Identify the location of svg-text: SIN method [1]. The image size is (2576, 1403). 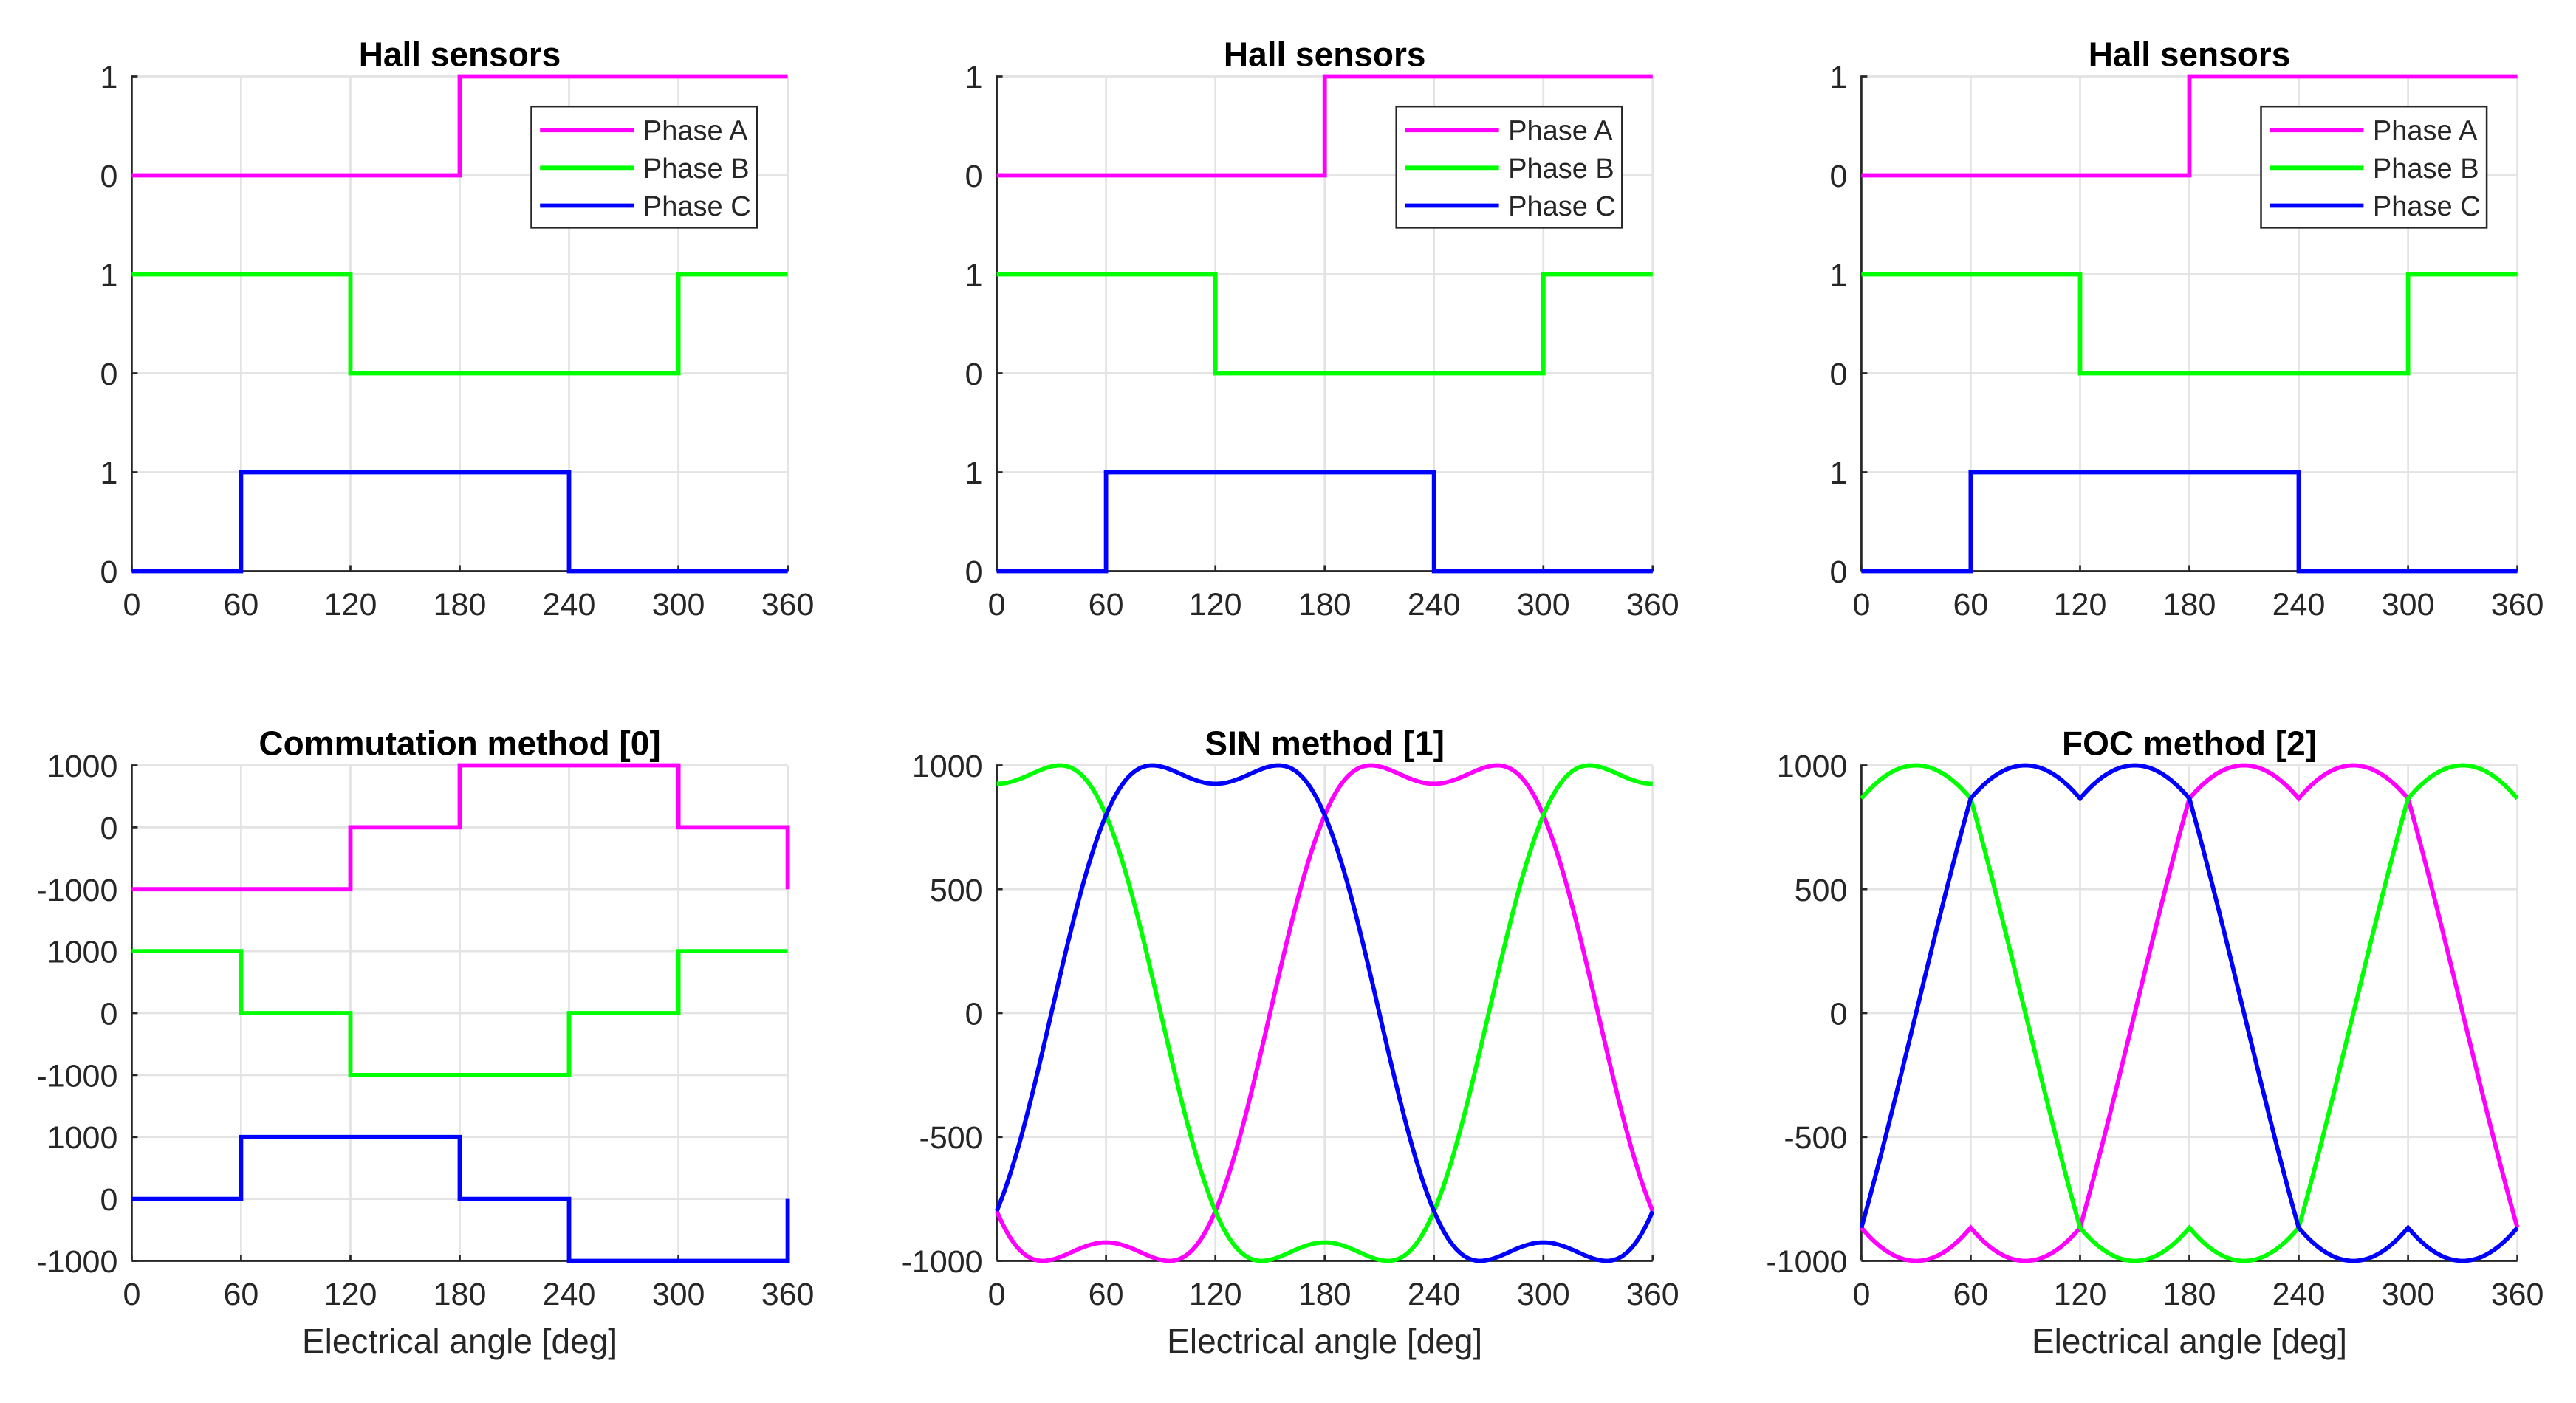
(1325, 744).